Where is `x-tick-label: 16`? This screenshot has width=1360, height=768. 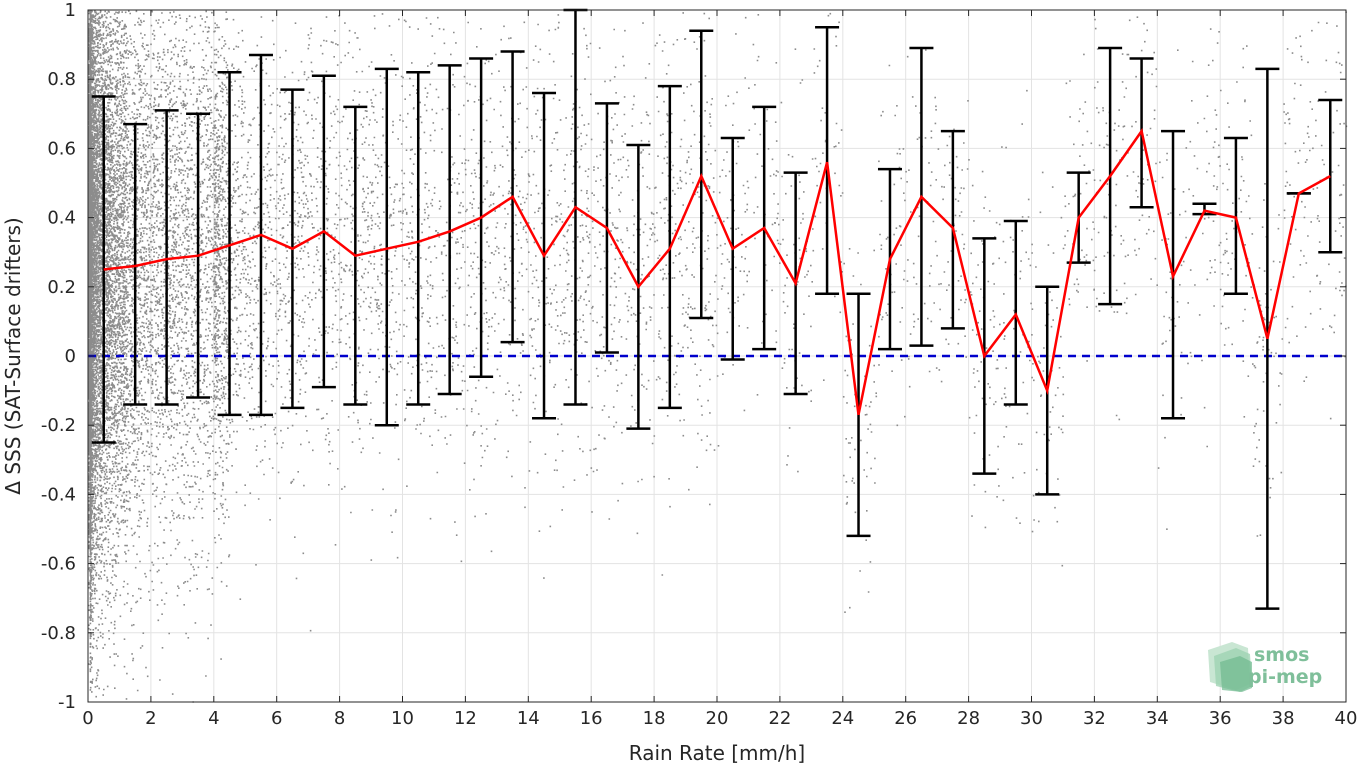 x-tick-label: 16 is located at coordinates (591, 718).